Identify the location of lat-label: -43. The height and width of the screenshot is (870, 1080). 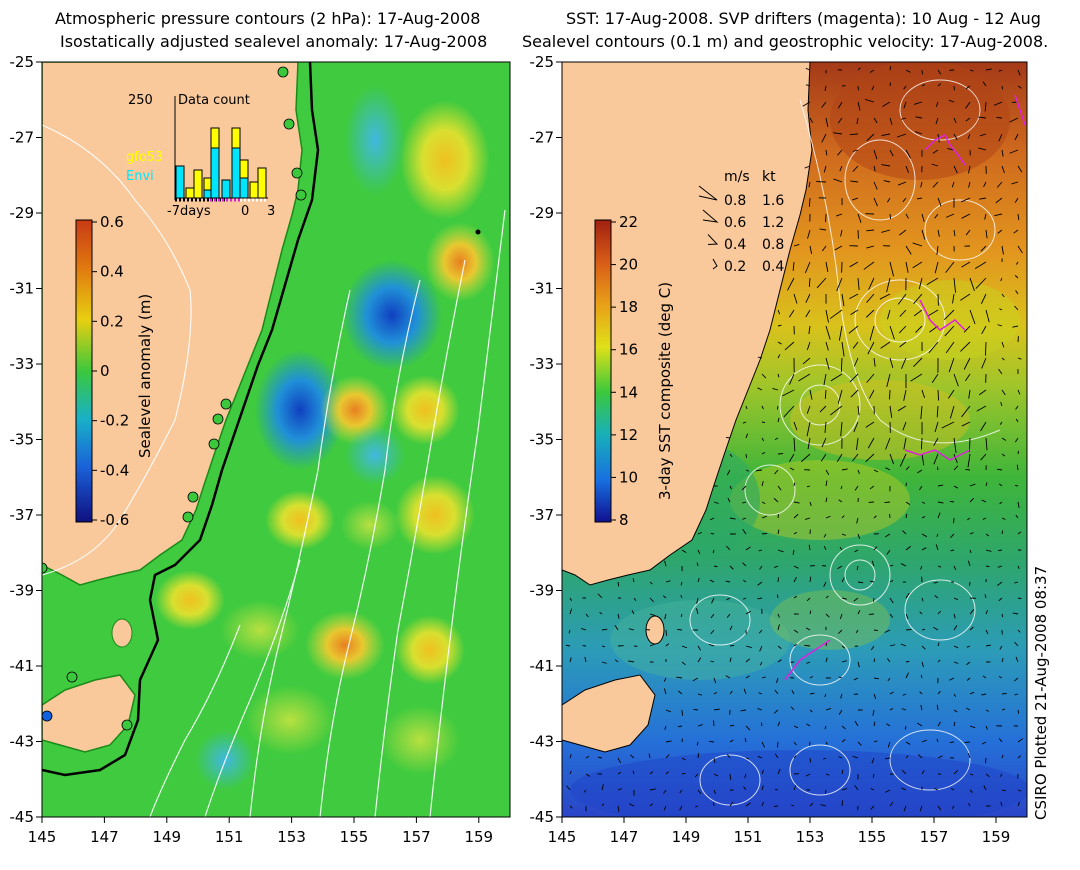
(22, 742).